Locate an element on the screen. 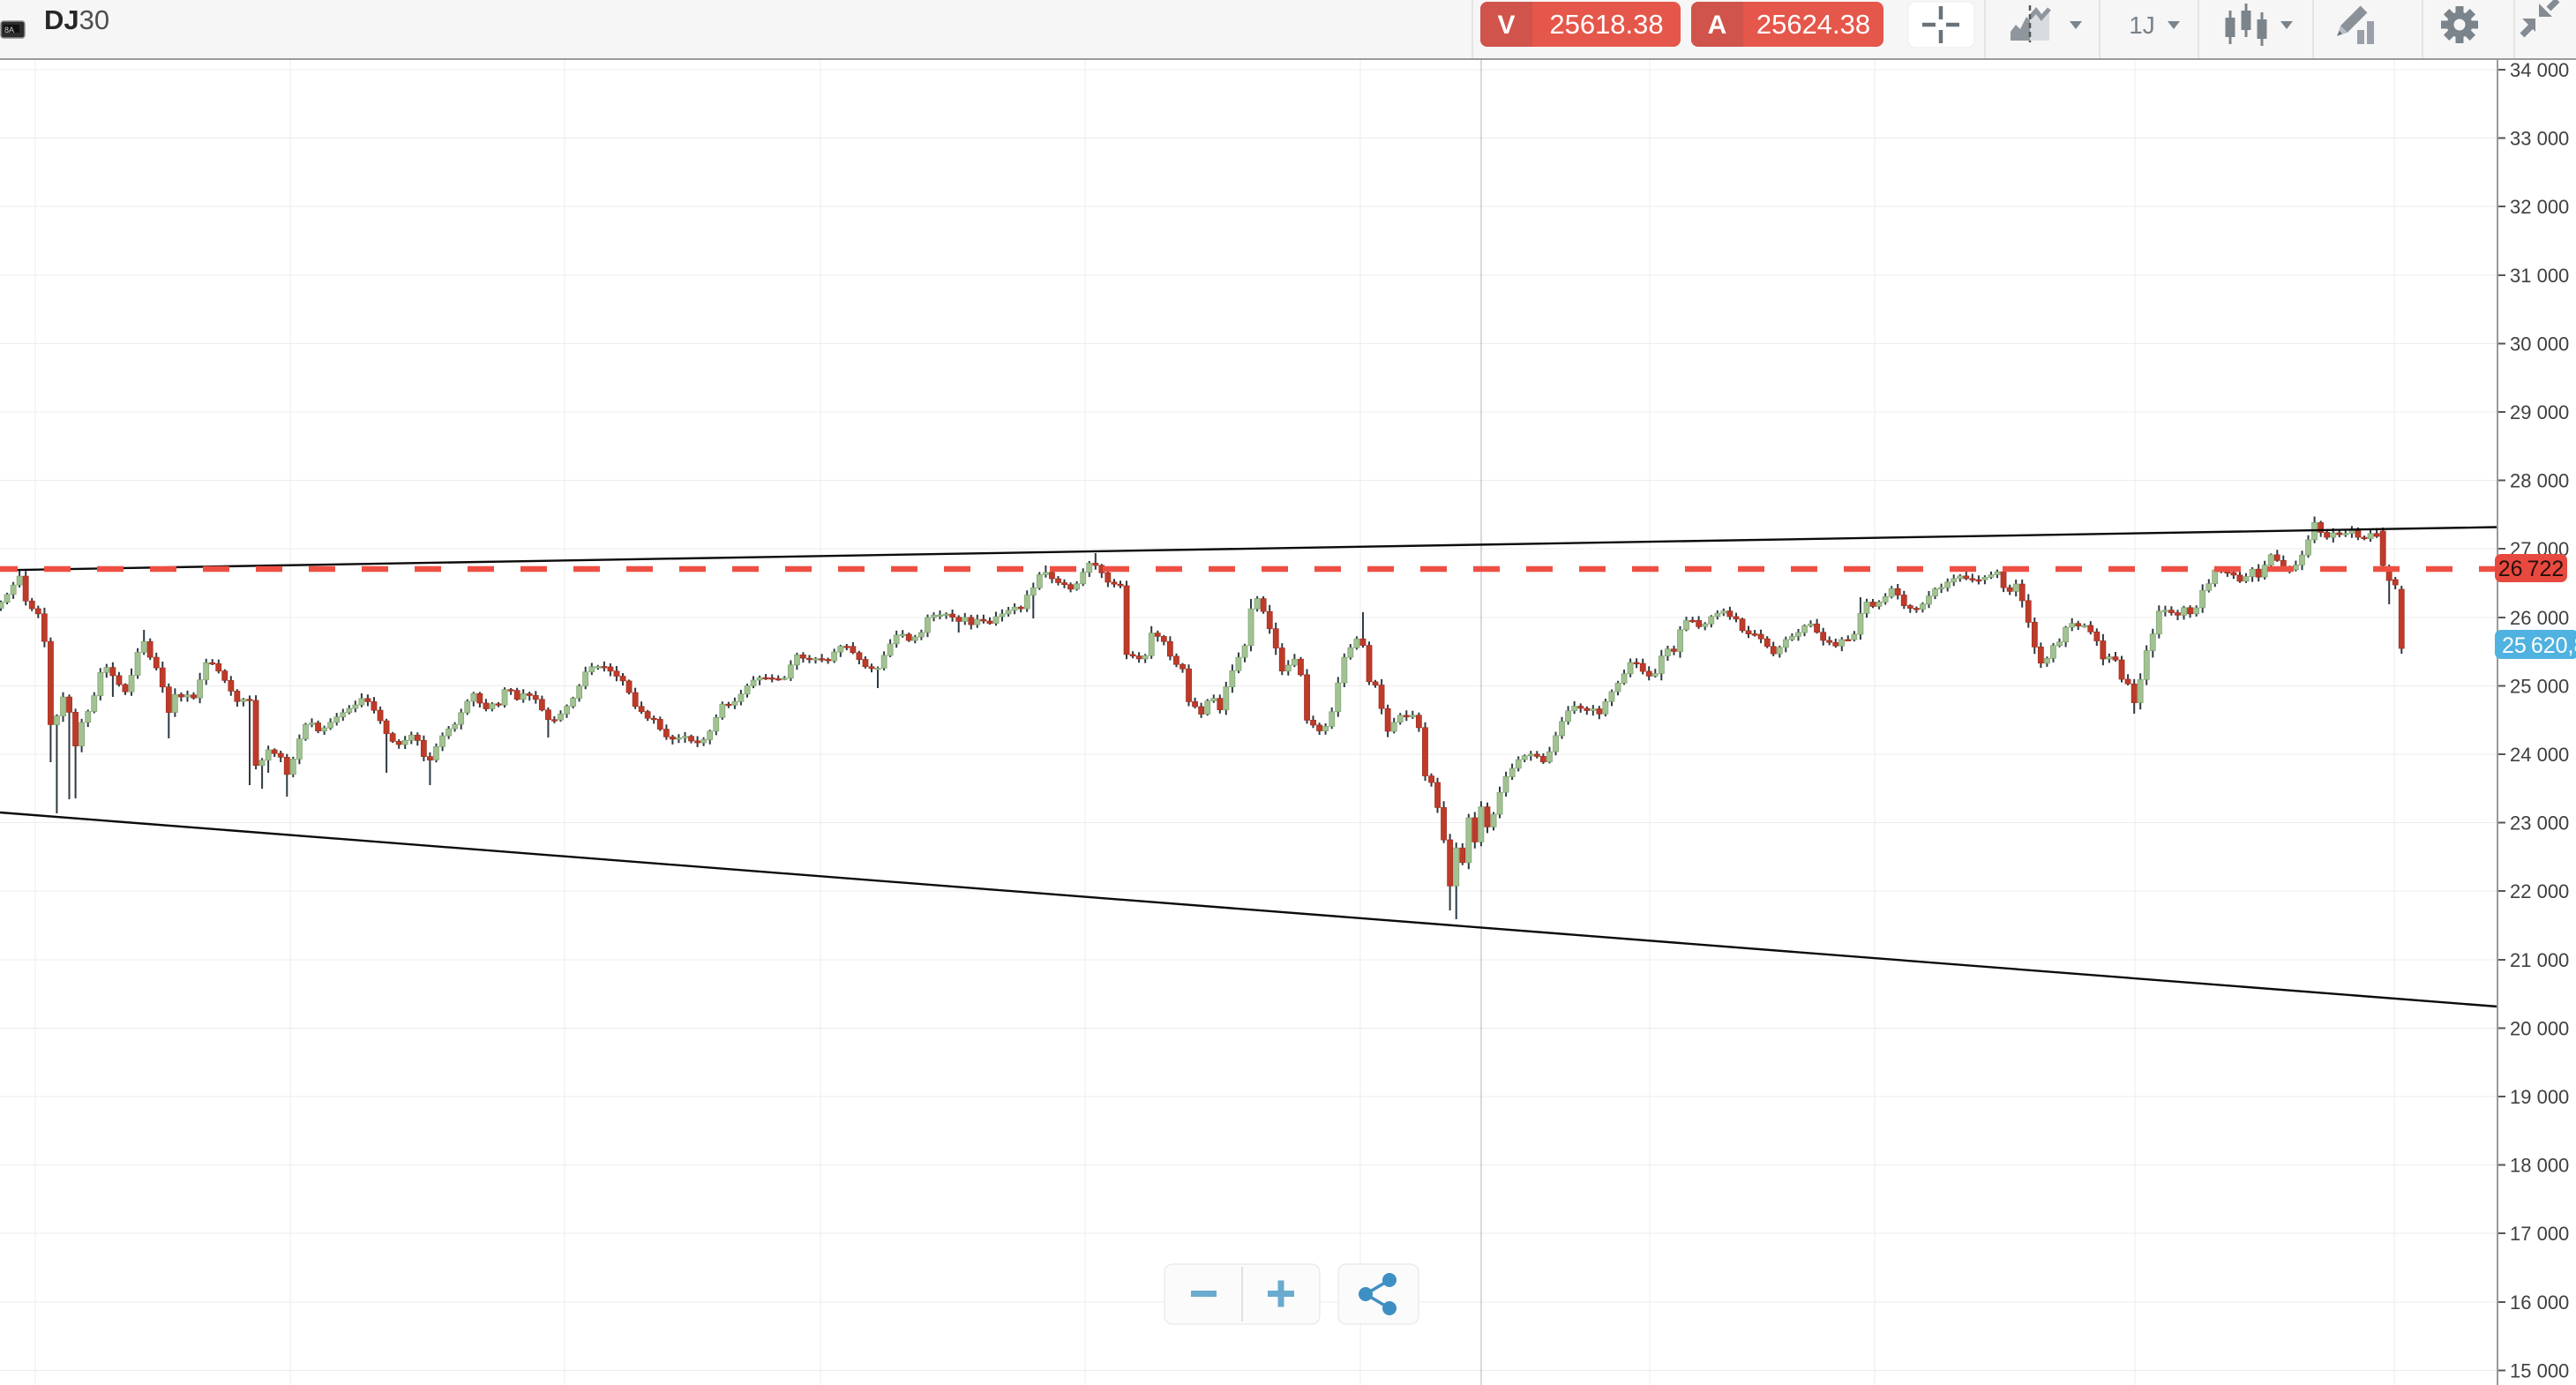 This screenshot has height=1385, width=2576. svg-text: 29 000 is located at coordinates (2540, 412).